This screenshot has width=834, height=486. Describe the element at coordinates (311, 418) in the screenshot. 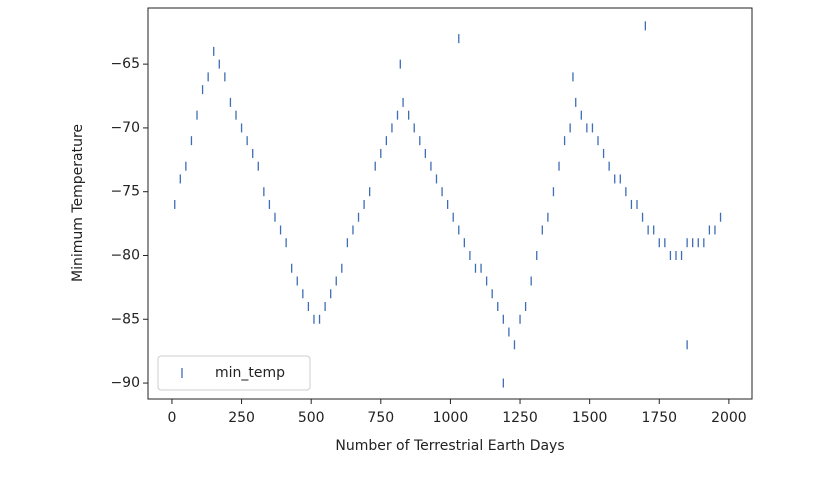

I see `x-tick-label: 500` at that location.